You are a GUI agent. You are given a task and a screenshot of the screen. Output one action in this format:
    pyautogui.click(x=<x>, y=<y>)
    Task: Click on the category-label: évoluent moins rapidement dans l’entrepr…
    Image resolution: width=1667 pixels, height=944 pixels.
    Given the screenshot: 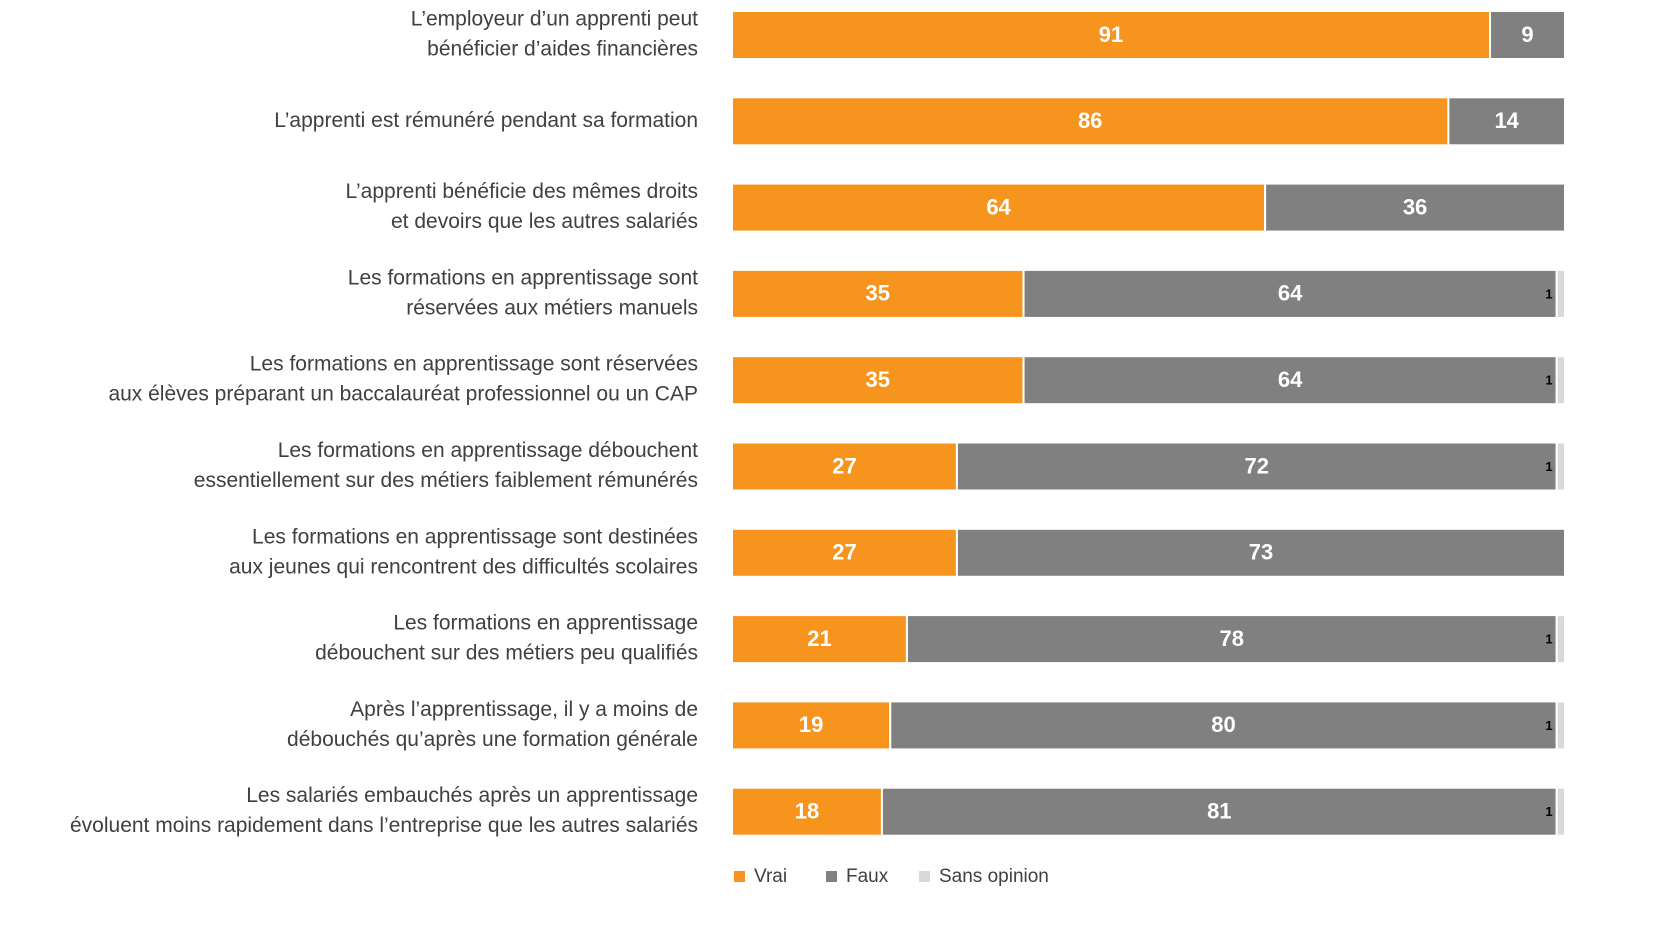 What is the action you would take?
    pyautogui.click(x=384, y=825)
    